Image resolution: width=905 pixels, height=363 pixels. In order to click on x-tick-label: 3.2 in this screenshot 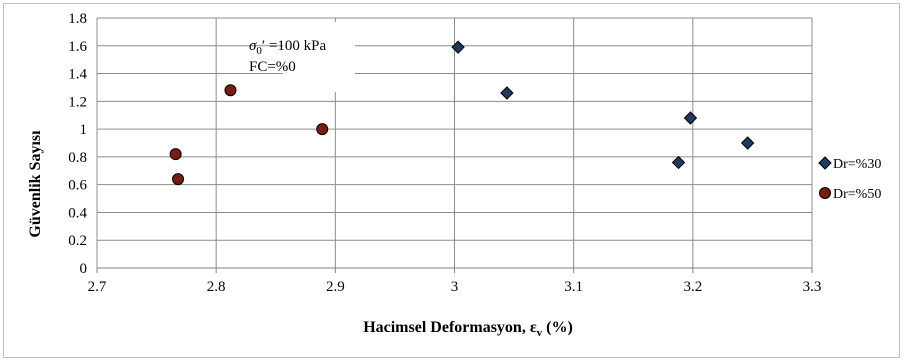, I will do `click(692, 287)`.